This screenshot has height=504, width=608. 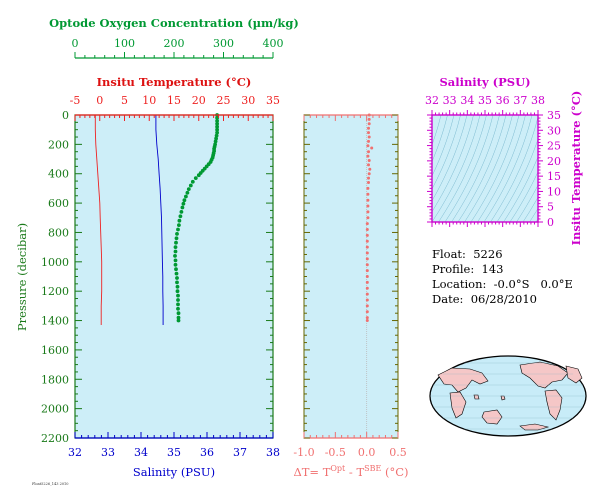 What do you see at coordinates (207, 452) in the screenshot?
I see `salinity-tick-label: 36` at bounding box center [207, 452].